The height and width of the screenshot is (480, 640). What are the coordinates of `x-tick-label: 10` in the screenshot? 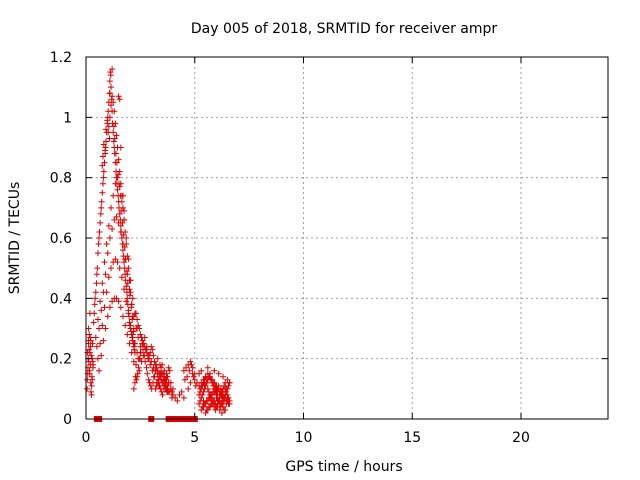 It's located at (304, 438).